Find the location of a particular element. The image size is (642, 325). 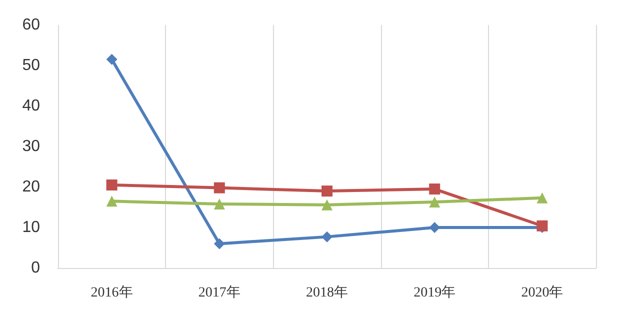

x-tick-label: 2020年 is located at coordinates (542, 292).